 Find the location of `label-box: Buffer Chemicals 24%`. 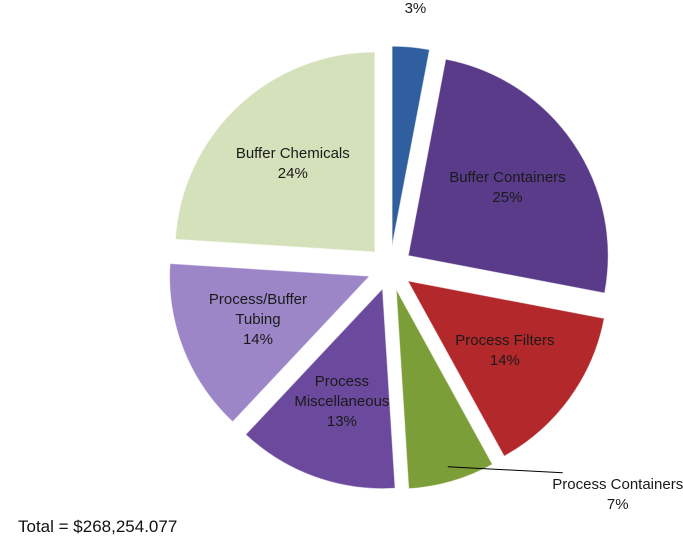

label-box: Buffer Chemicals 24% is located at coordinates (293, 164).